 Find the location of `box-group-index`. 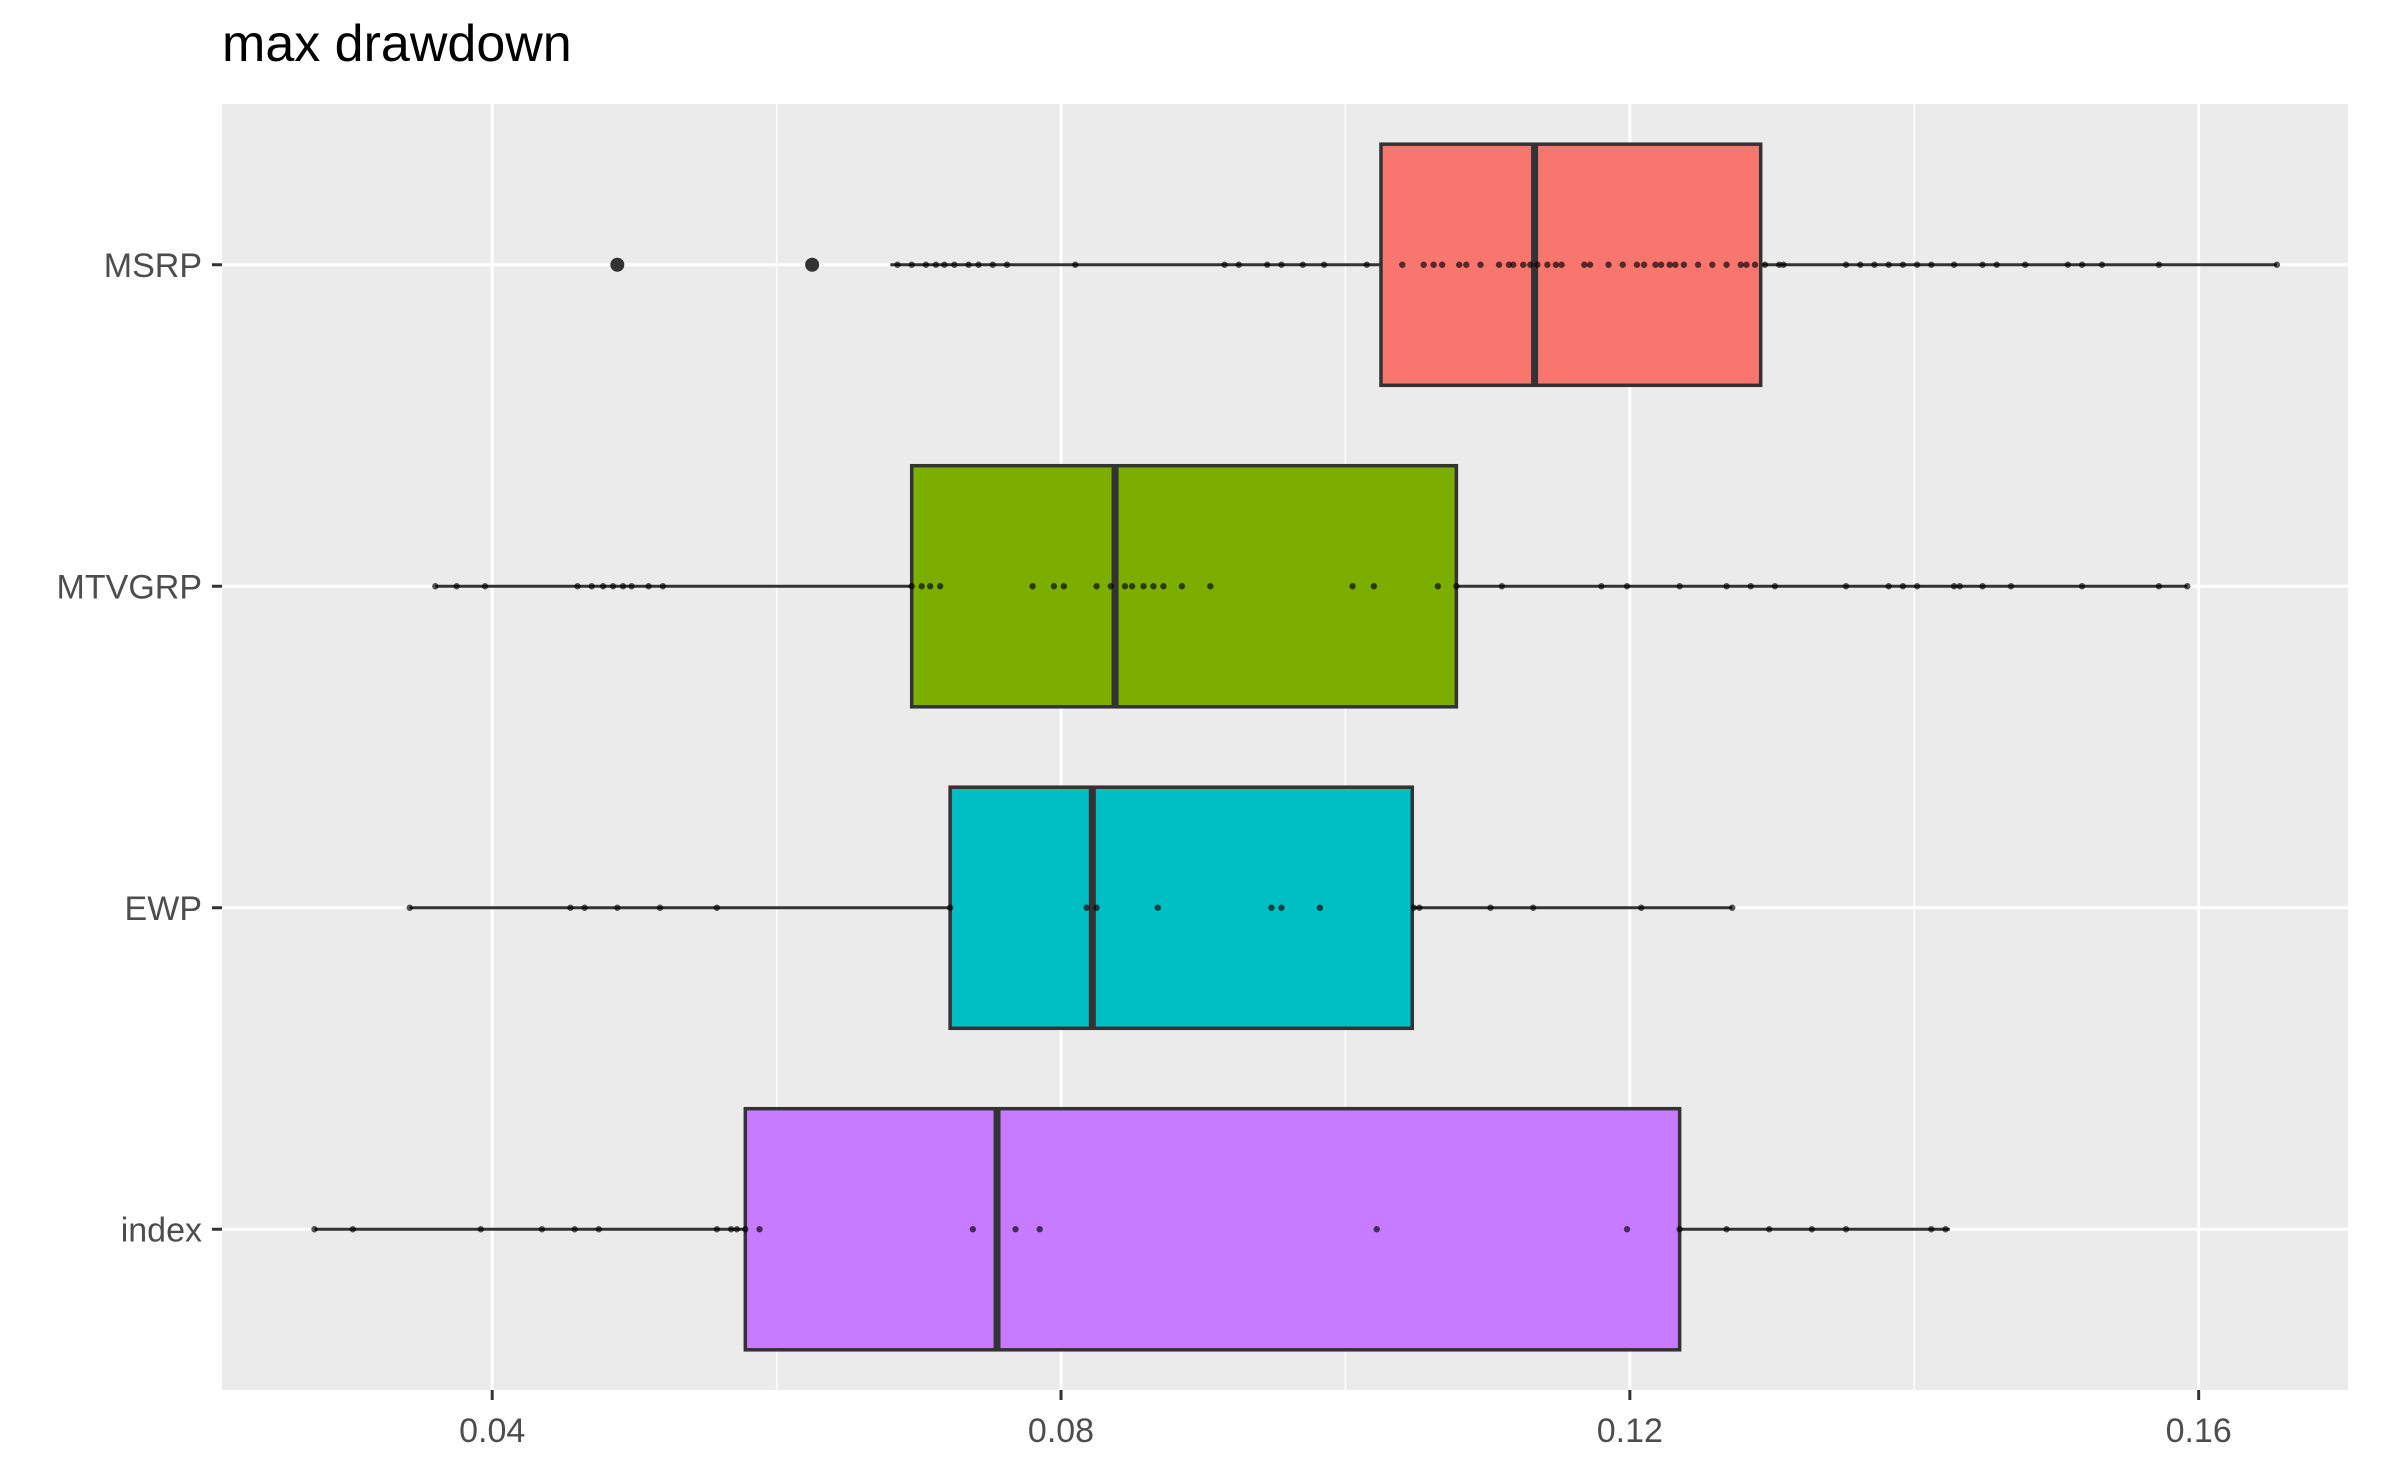

box-group-index is located at coordinates (1130, 1229).